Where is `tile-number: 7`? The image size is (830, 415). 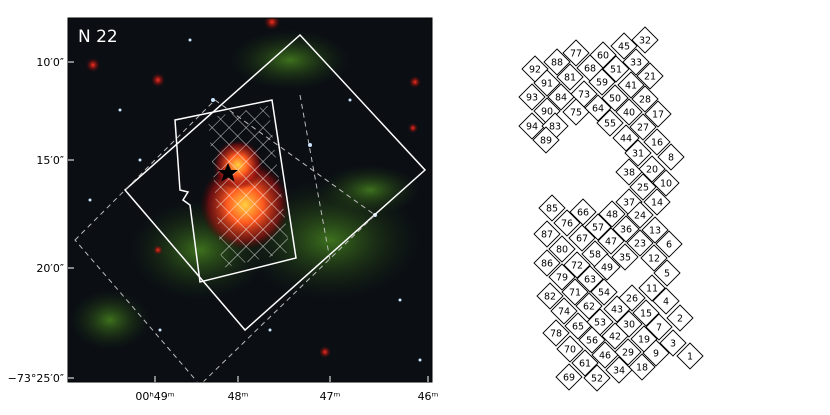 tile-number: 7 is located at coordinates (659, 328).